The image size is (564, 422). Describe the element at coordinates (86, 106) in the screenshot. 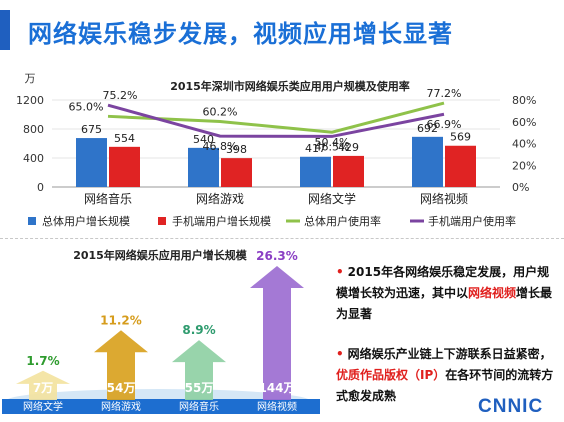

I see `rate-value-label: 65.0%` at that location.